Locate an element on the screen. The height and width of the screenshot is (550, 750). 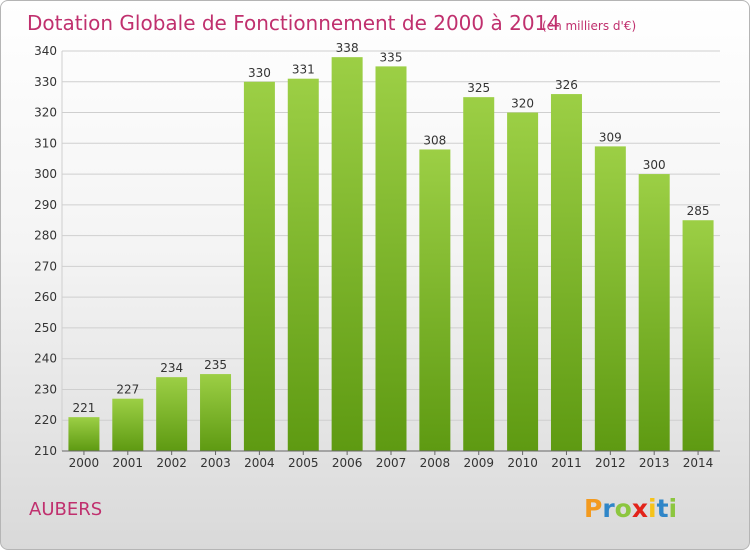
x-tick-label: 2011 is located at coordinates (566, 463).